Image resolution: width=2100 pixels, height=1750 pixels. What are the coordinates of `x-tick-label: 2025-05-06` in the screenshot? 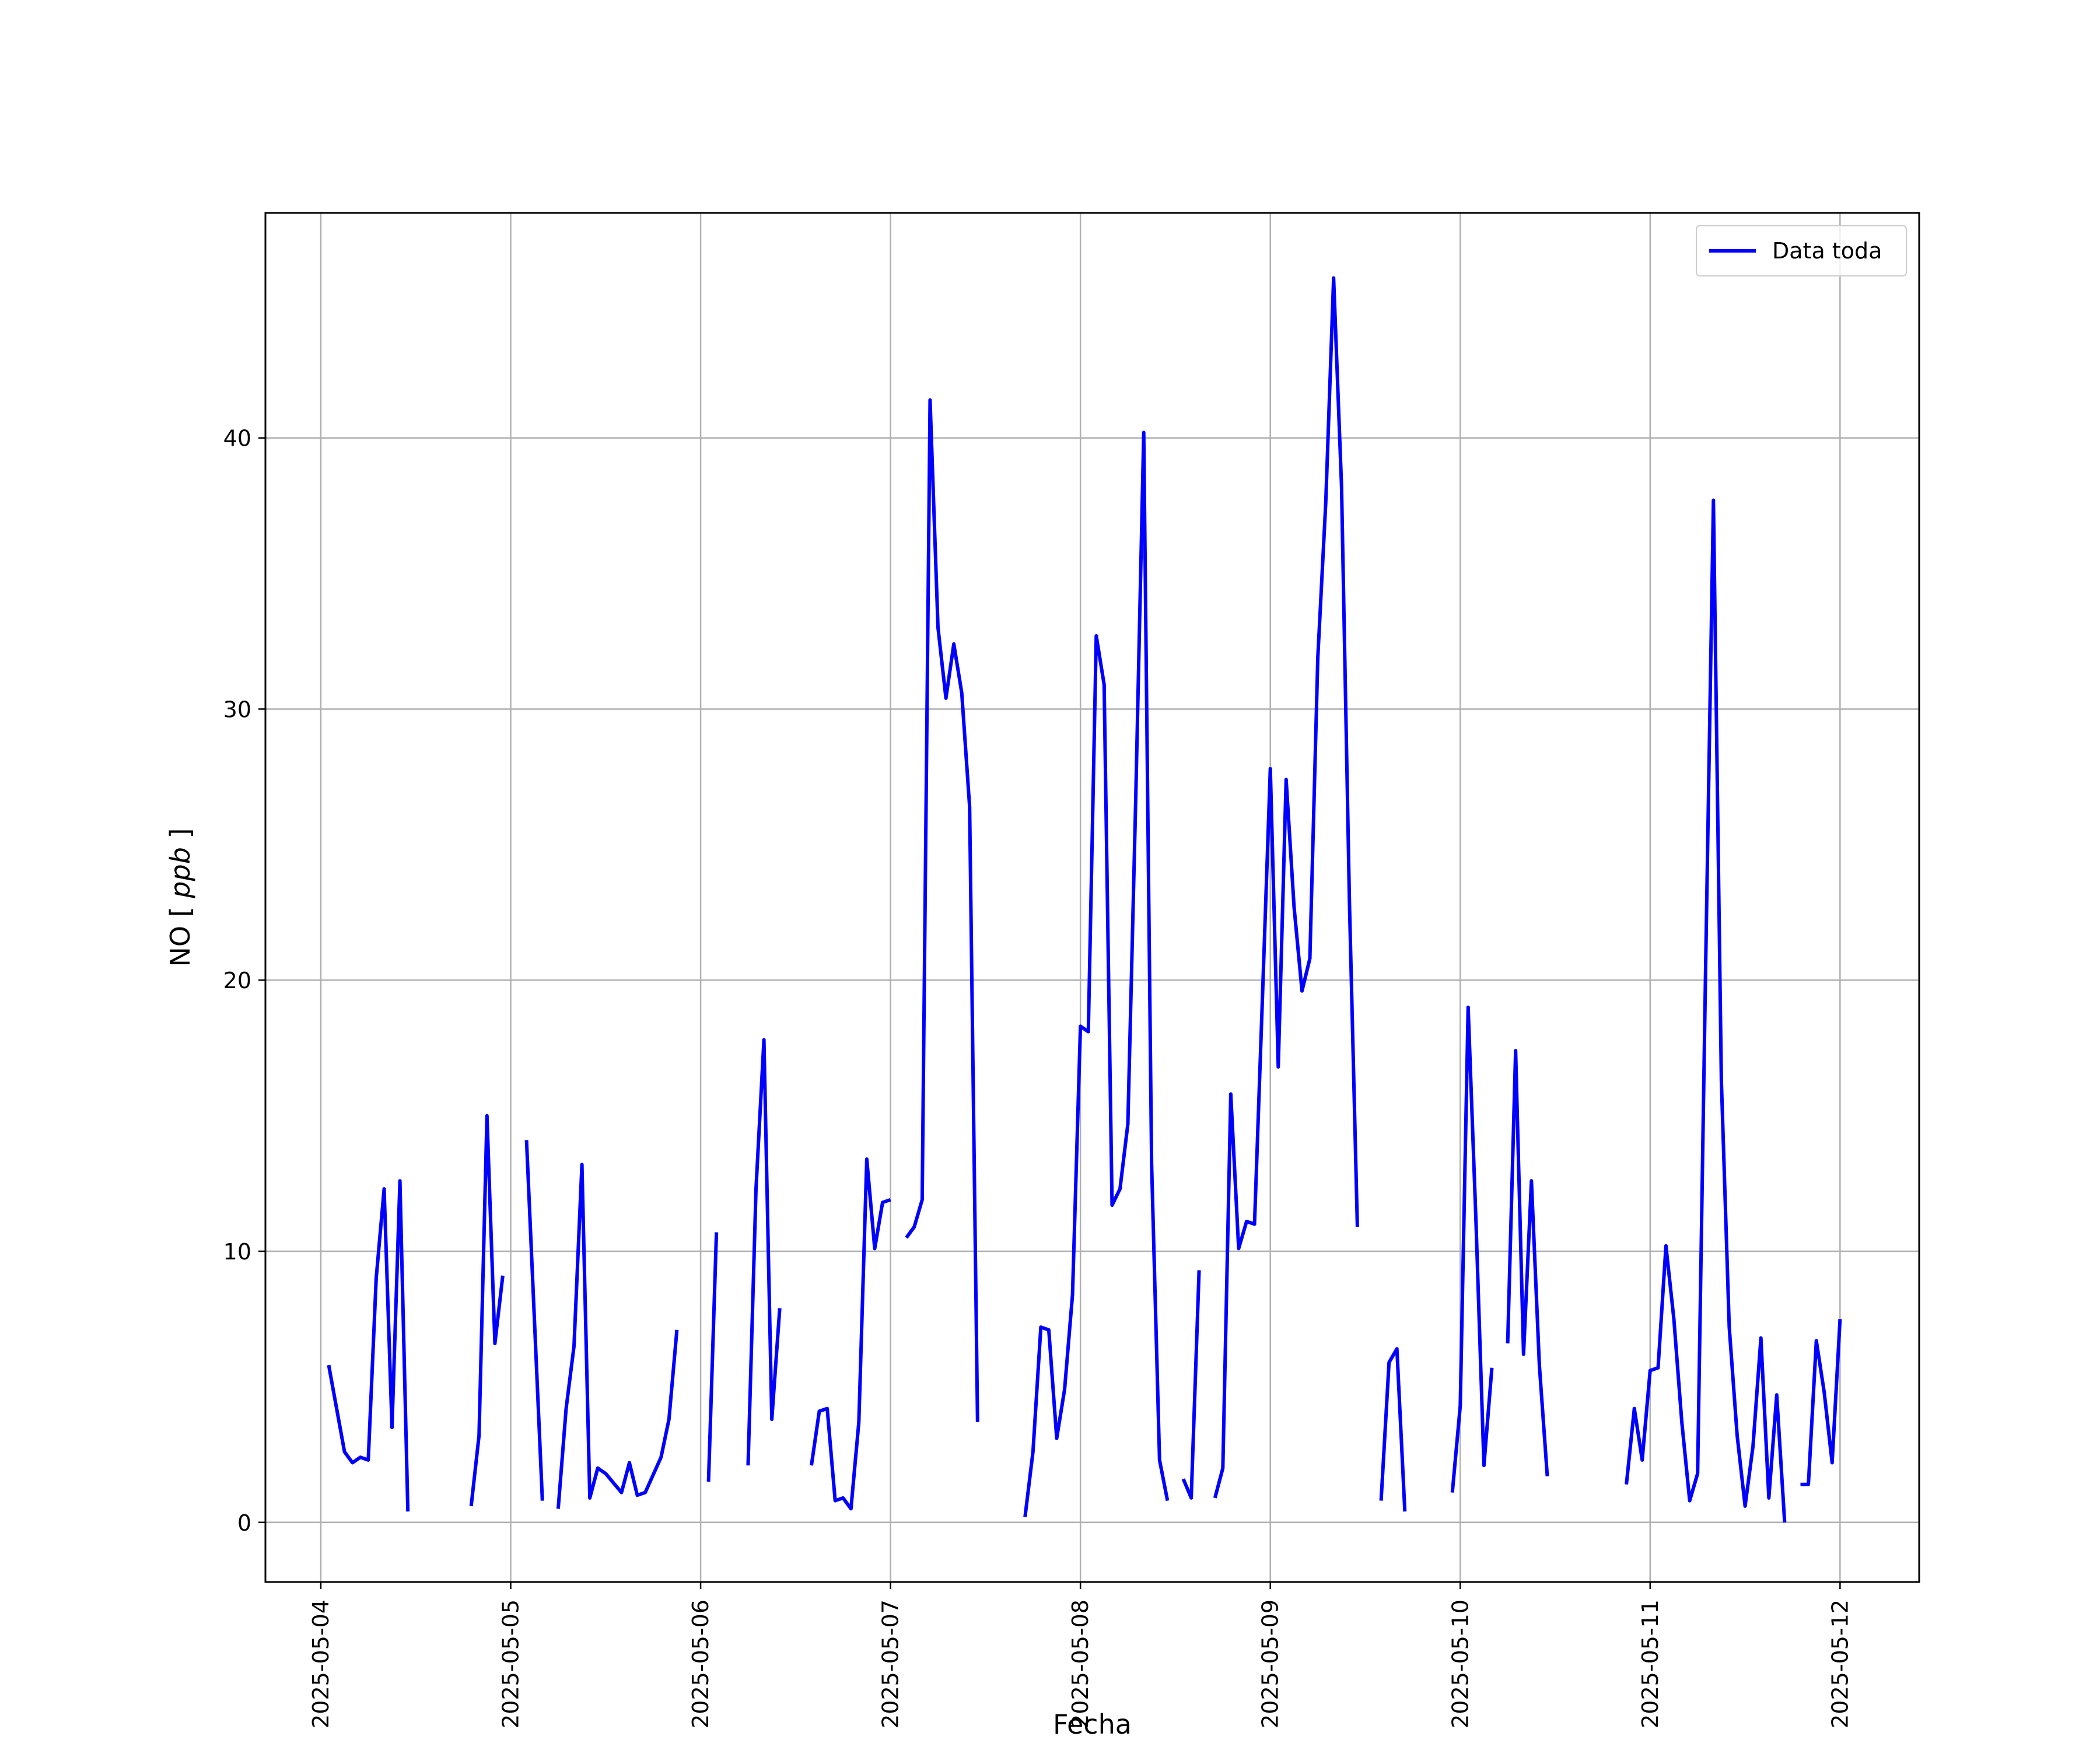 It's located at (701, 1664).